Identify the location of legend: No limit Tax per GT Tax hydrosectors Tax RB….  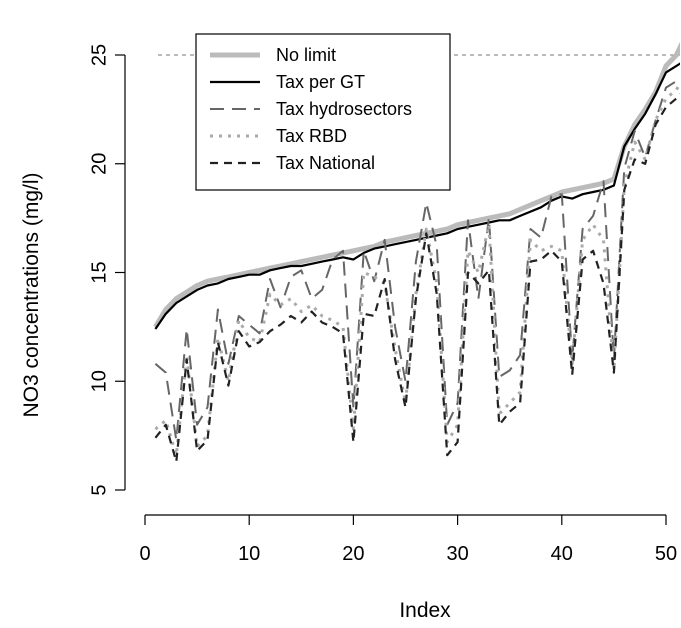
(323, 112).